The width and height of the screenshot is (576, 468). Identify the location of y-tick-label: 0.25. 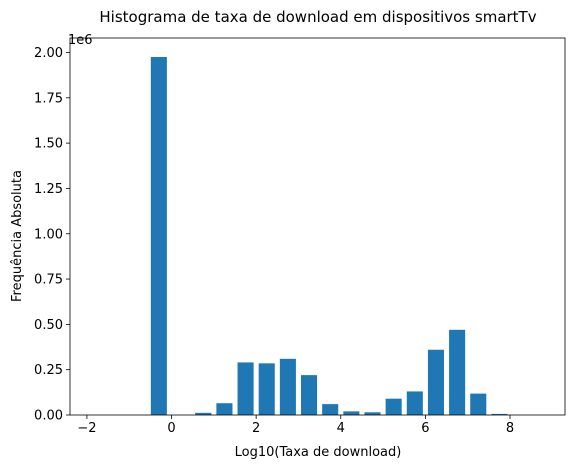
(48, 370).